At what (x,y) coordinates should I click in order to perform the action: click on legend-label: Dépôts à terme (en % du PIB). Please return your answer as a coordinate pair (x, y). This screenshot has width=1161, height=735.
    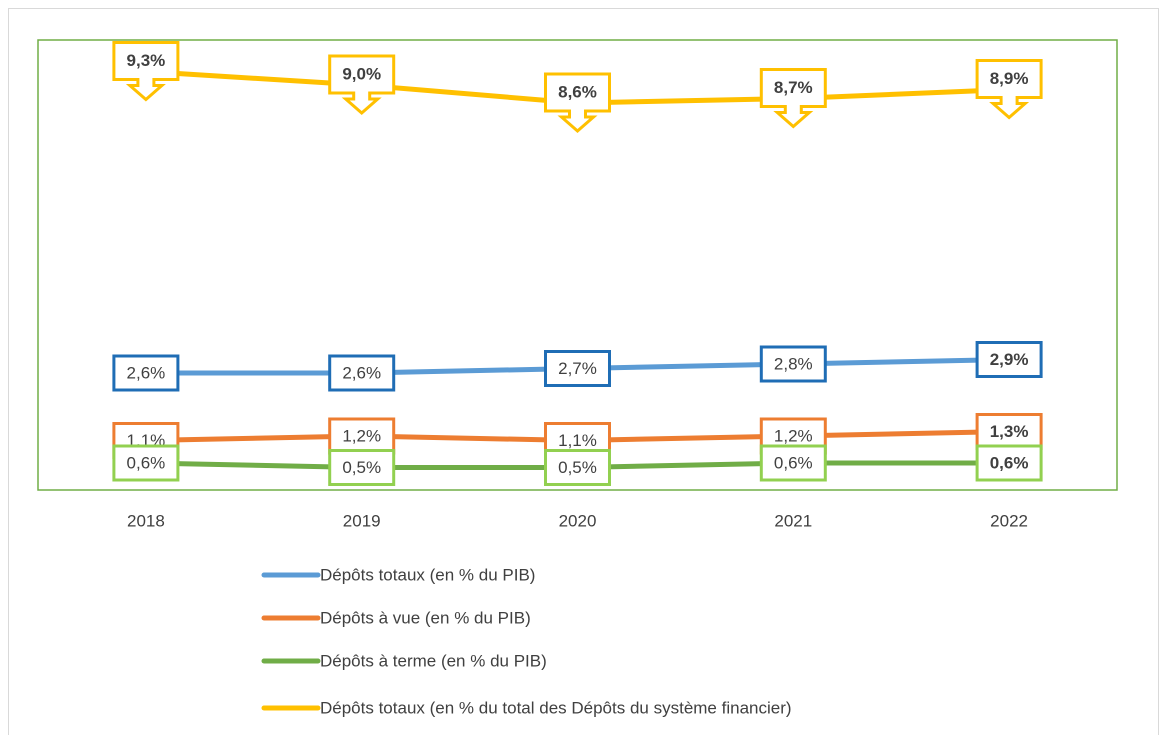
    Looking at the image, I should click on (433, 660).